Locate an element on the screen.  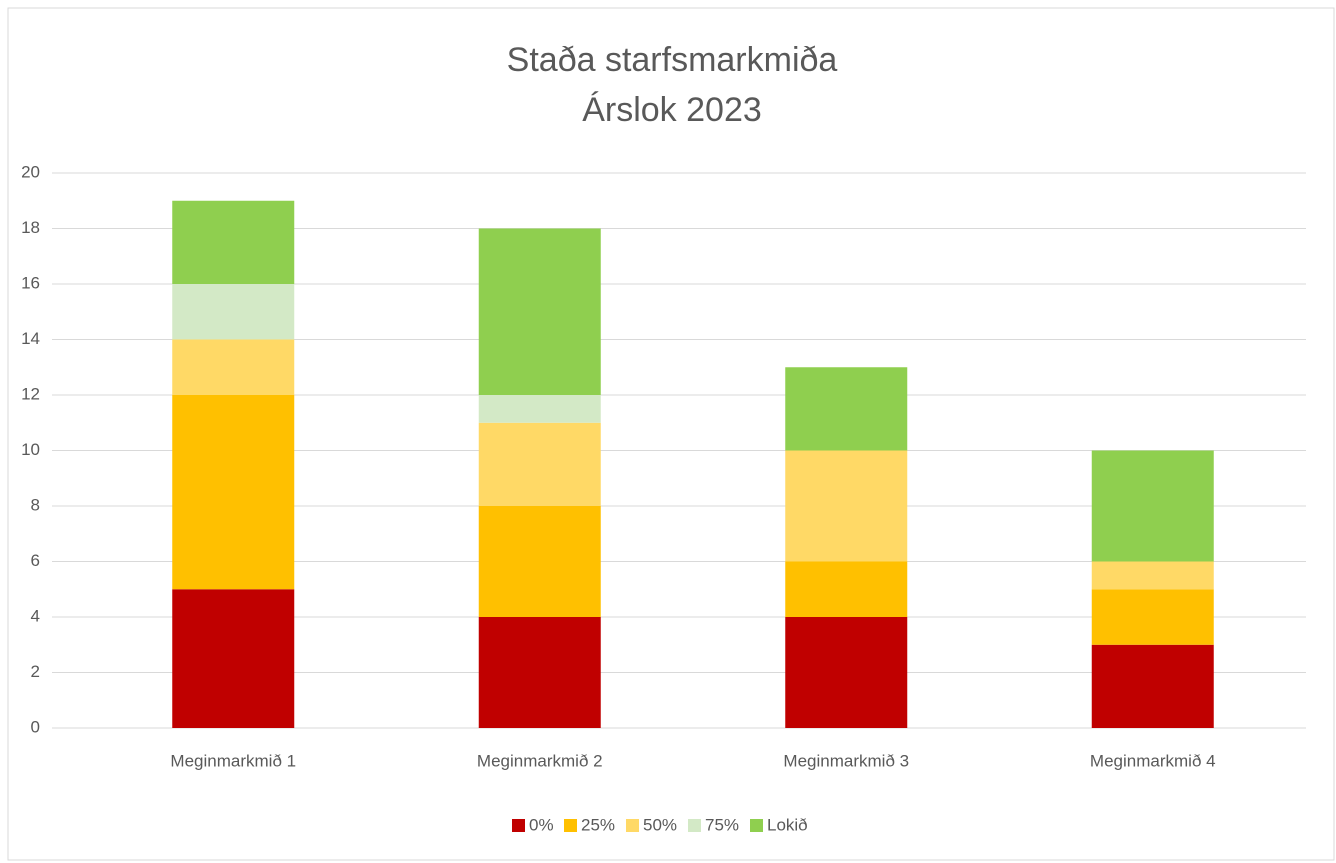
y-tick-label: 12 is located at coordinates (30, 393).